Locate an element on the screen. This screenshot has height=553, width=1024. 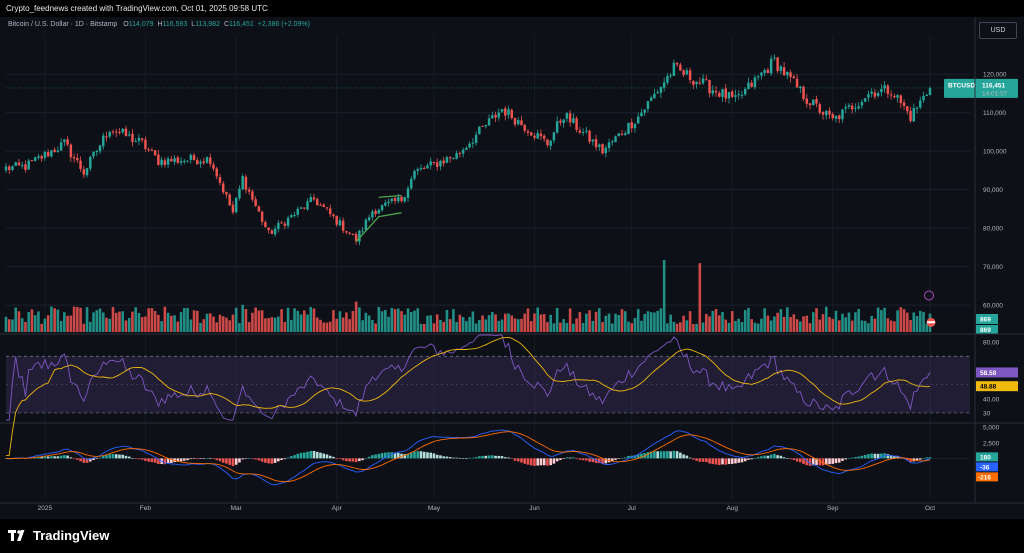
currency-button: USD is located at coordinates (998, 30).